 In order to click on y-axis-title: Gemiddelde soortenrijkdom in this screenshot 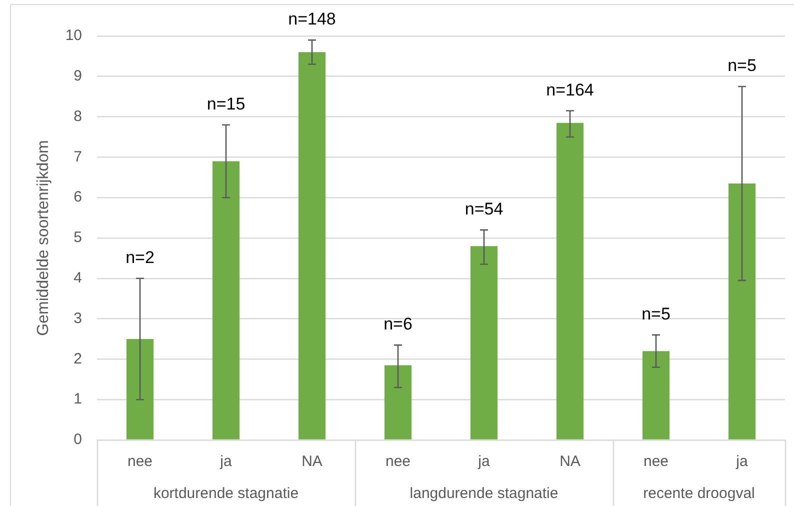, I will do `click(43, 238)`.